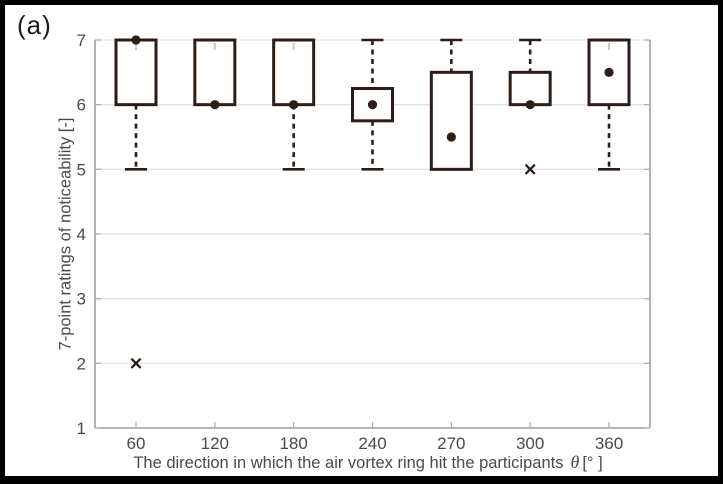  Describe the element at coordinates (81, 40) in the screenshot. I see `y-tick-label: 7` at that location.